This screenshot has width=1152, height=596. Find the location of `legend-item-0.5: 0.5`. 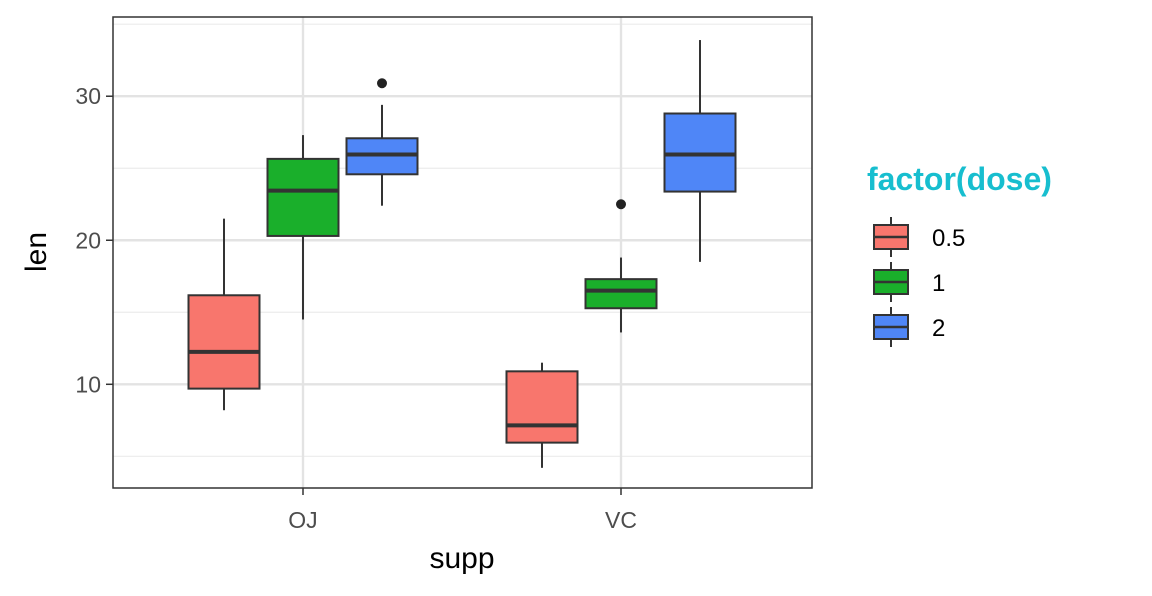

legend-item-0.5: 0.5 is located at coordinates (919, 237).